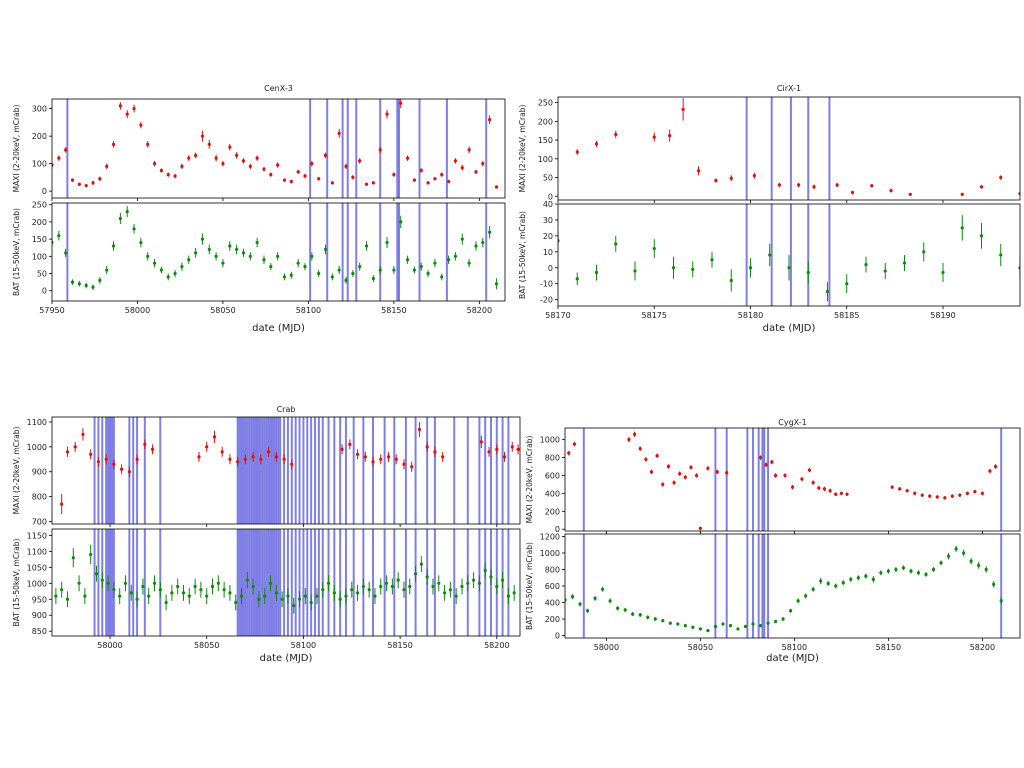 The width and height of the screenshot is (1024, 768). Describe the element at coordinates (982, 647) in the screenshot. I see `x-tick-label: 58200` at that location.